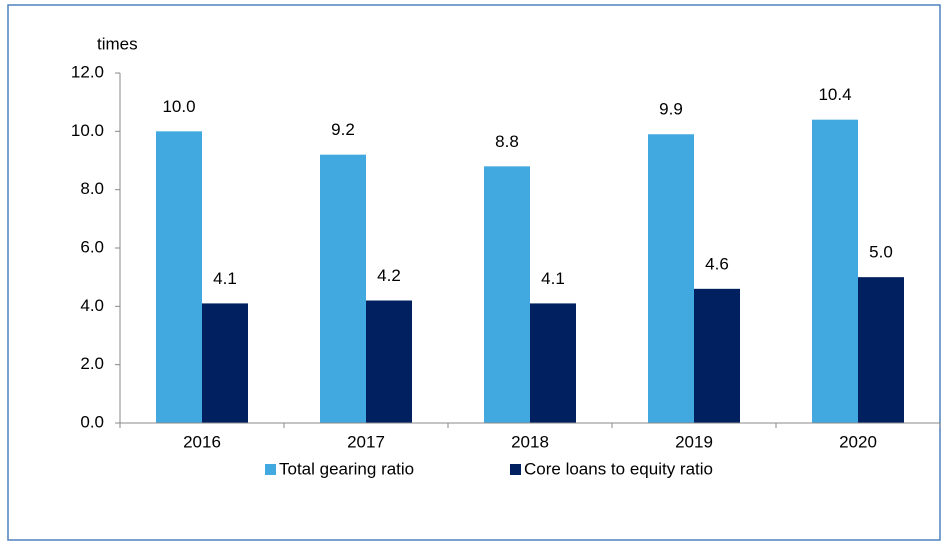 The image size is (949, 548). What do you see at coordinates (202, 441) in the screenshot?
I see `x-tick-label: 2016` at bounding box center [202, 441].